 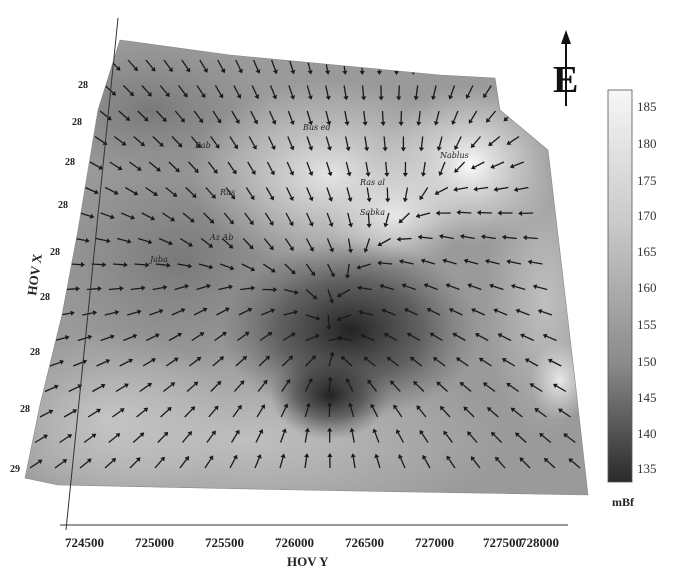 I want to click on colorbar-tick-label: 165, so click(x=647, y=251).